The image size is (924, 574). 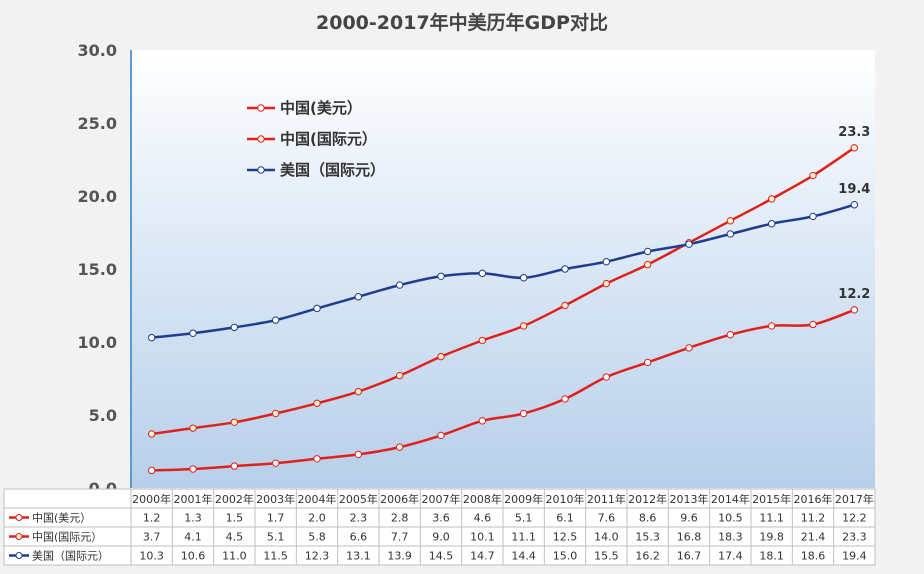 What do you see at coordinates (854, 537) in the screenshot?
I see `table-cell: 23.3` at bounding box center [854, 537].